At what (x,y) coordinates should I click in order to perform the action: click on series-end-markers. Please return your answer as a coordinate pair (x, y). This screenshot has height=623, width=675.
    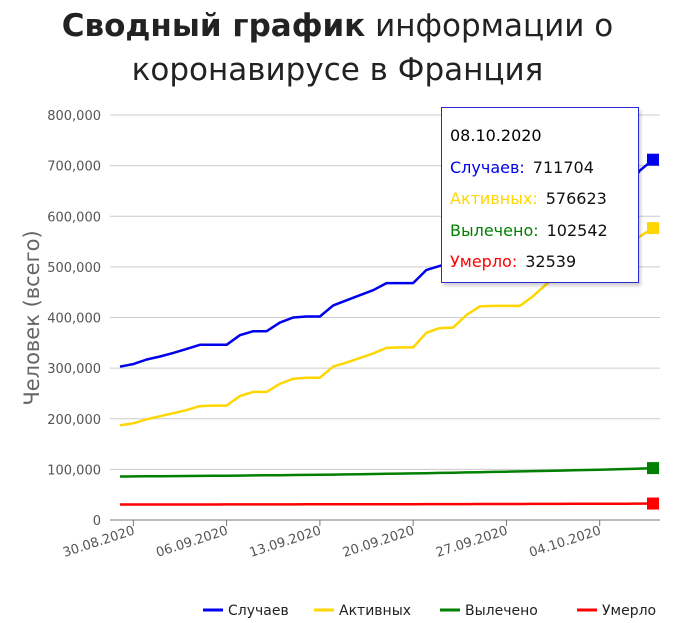
    Looking at the image, I should click on (653, 331).